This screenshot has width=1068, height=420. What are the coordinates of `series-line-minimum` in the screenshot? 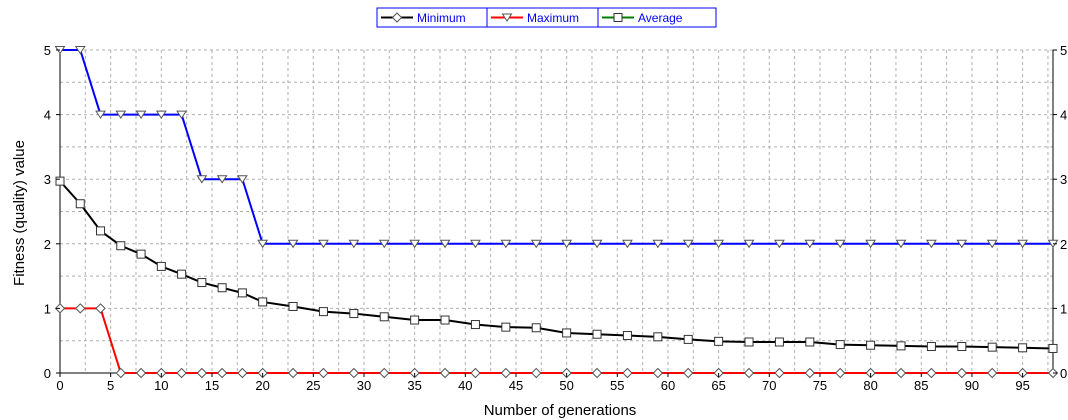 It's located at (556, 340).